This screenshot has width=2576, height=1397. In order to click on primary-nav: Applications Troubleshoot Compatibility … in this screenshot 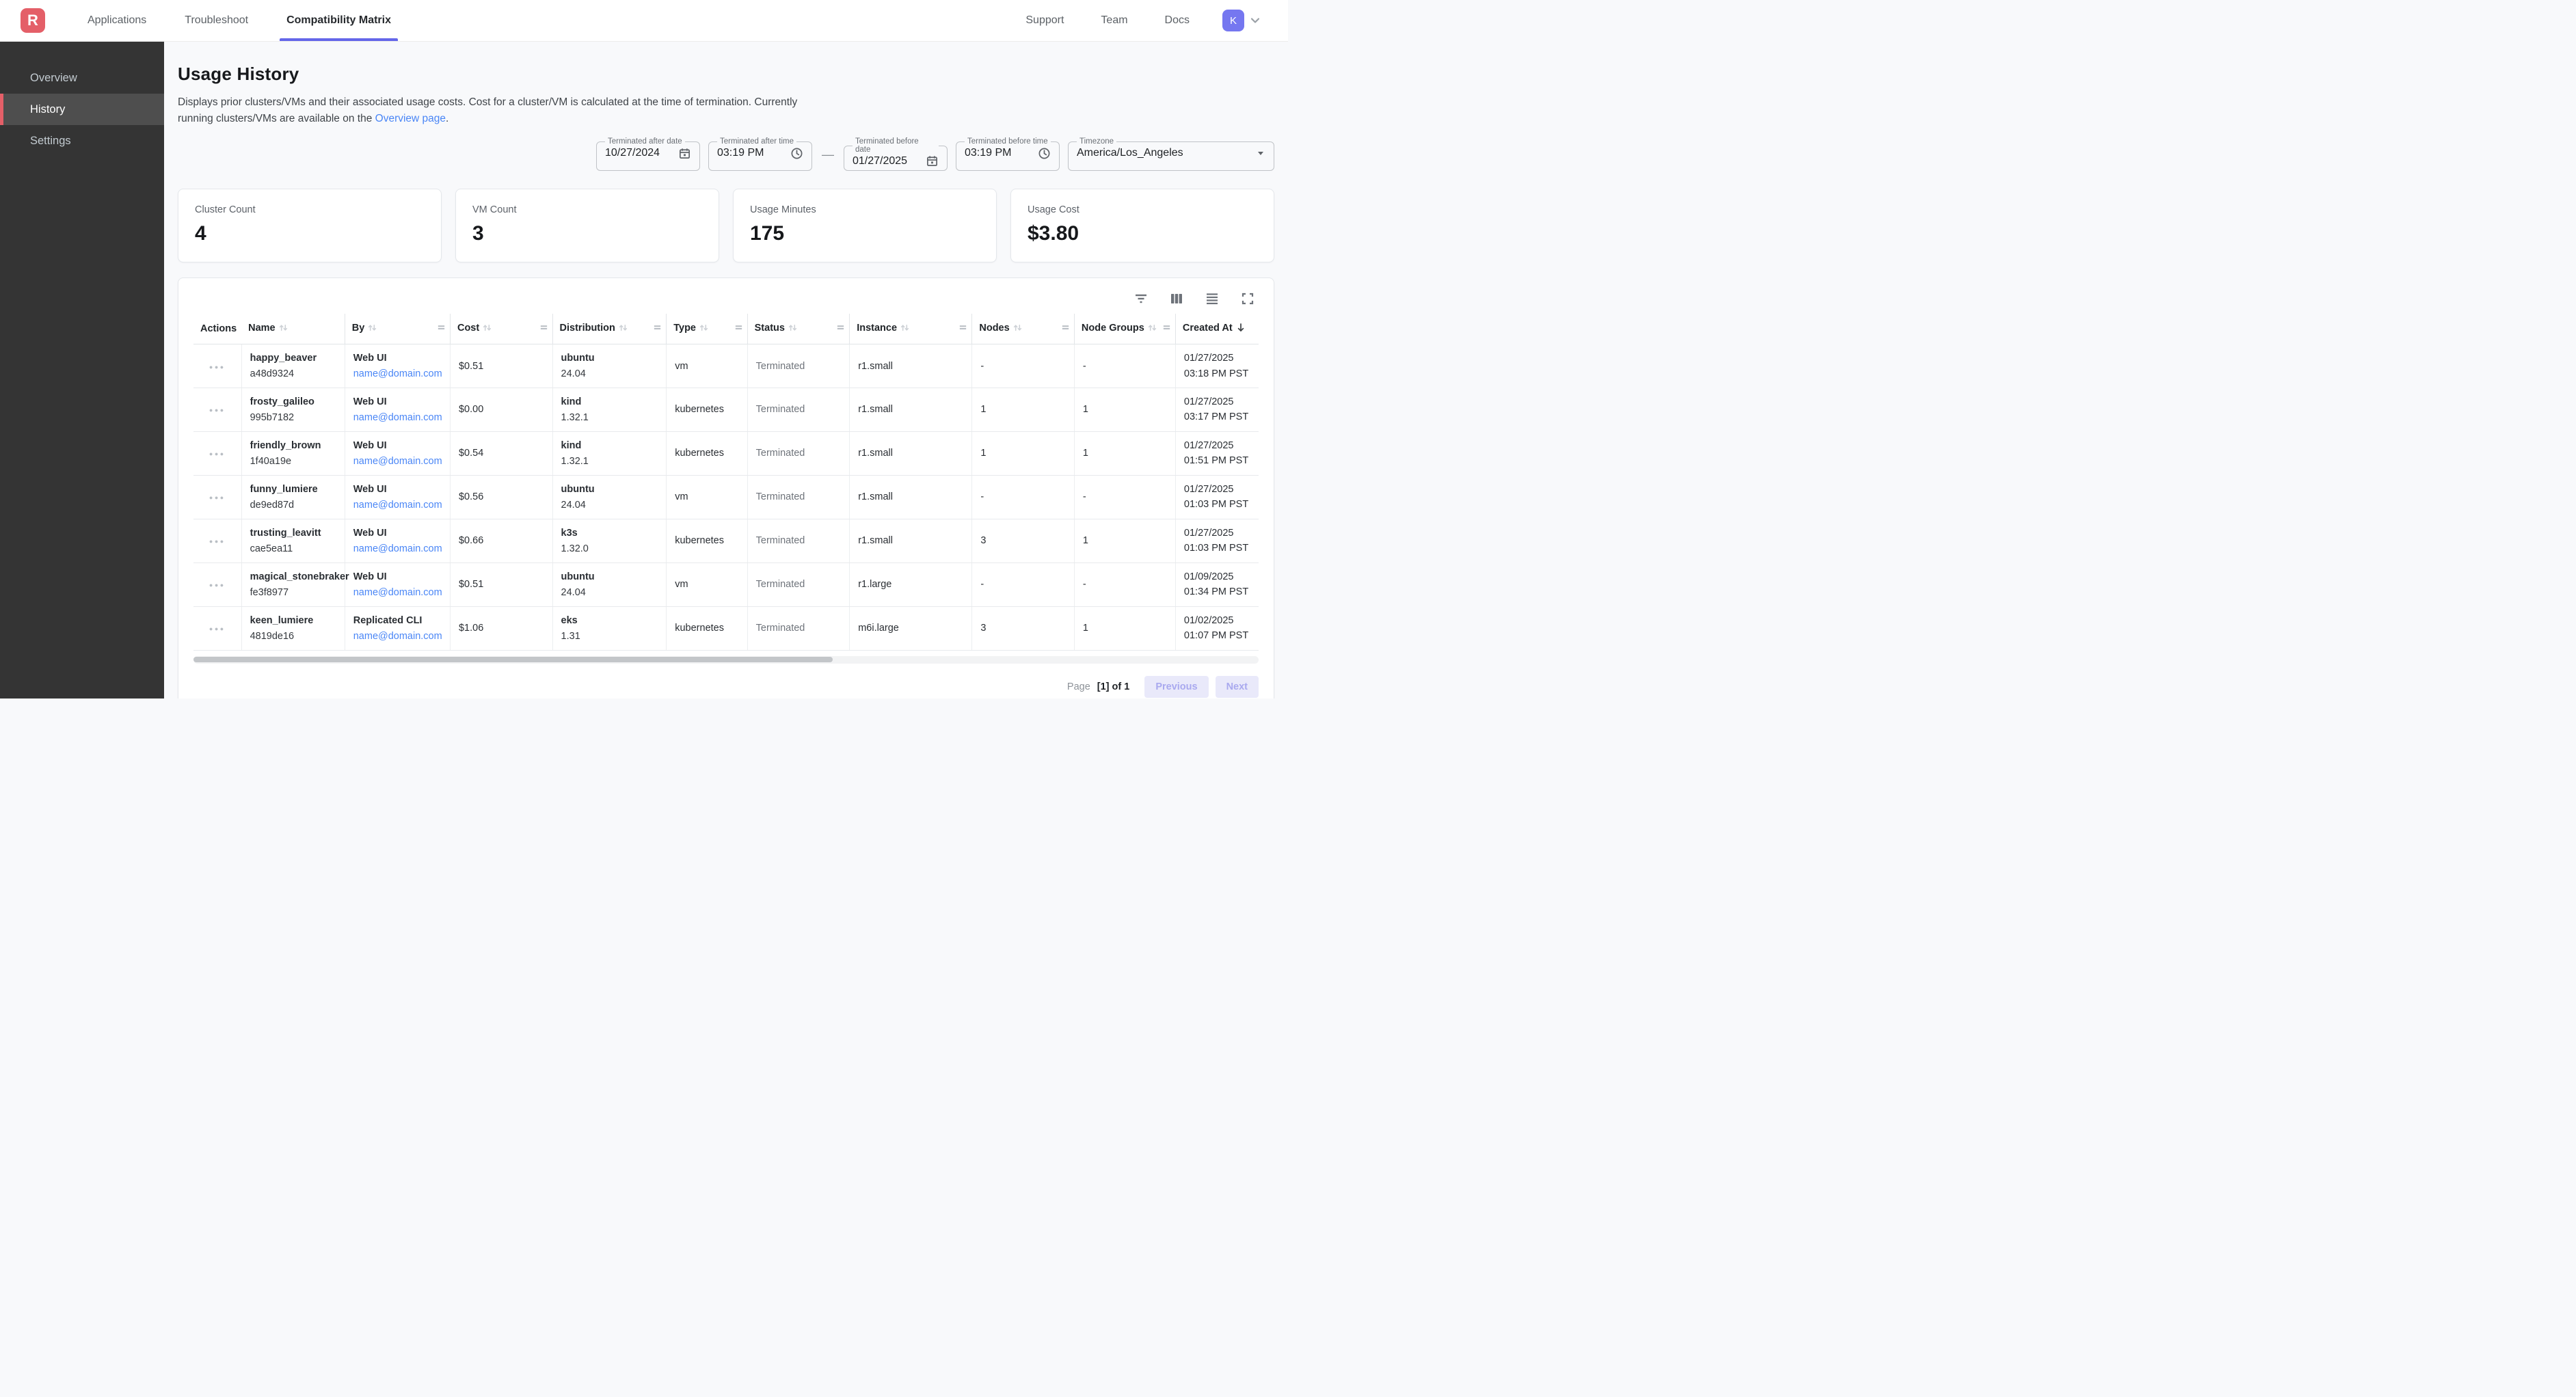, I will do `click(254, 20)`.